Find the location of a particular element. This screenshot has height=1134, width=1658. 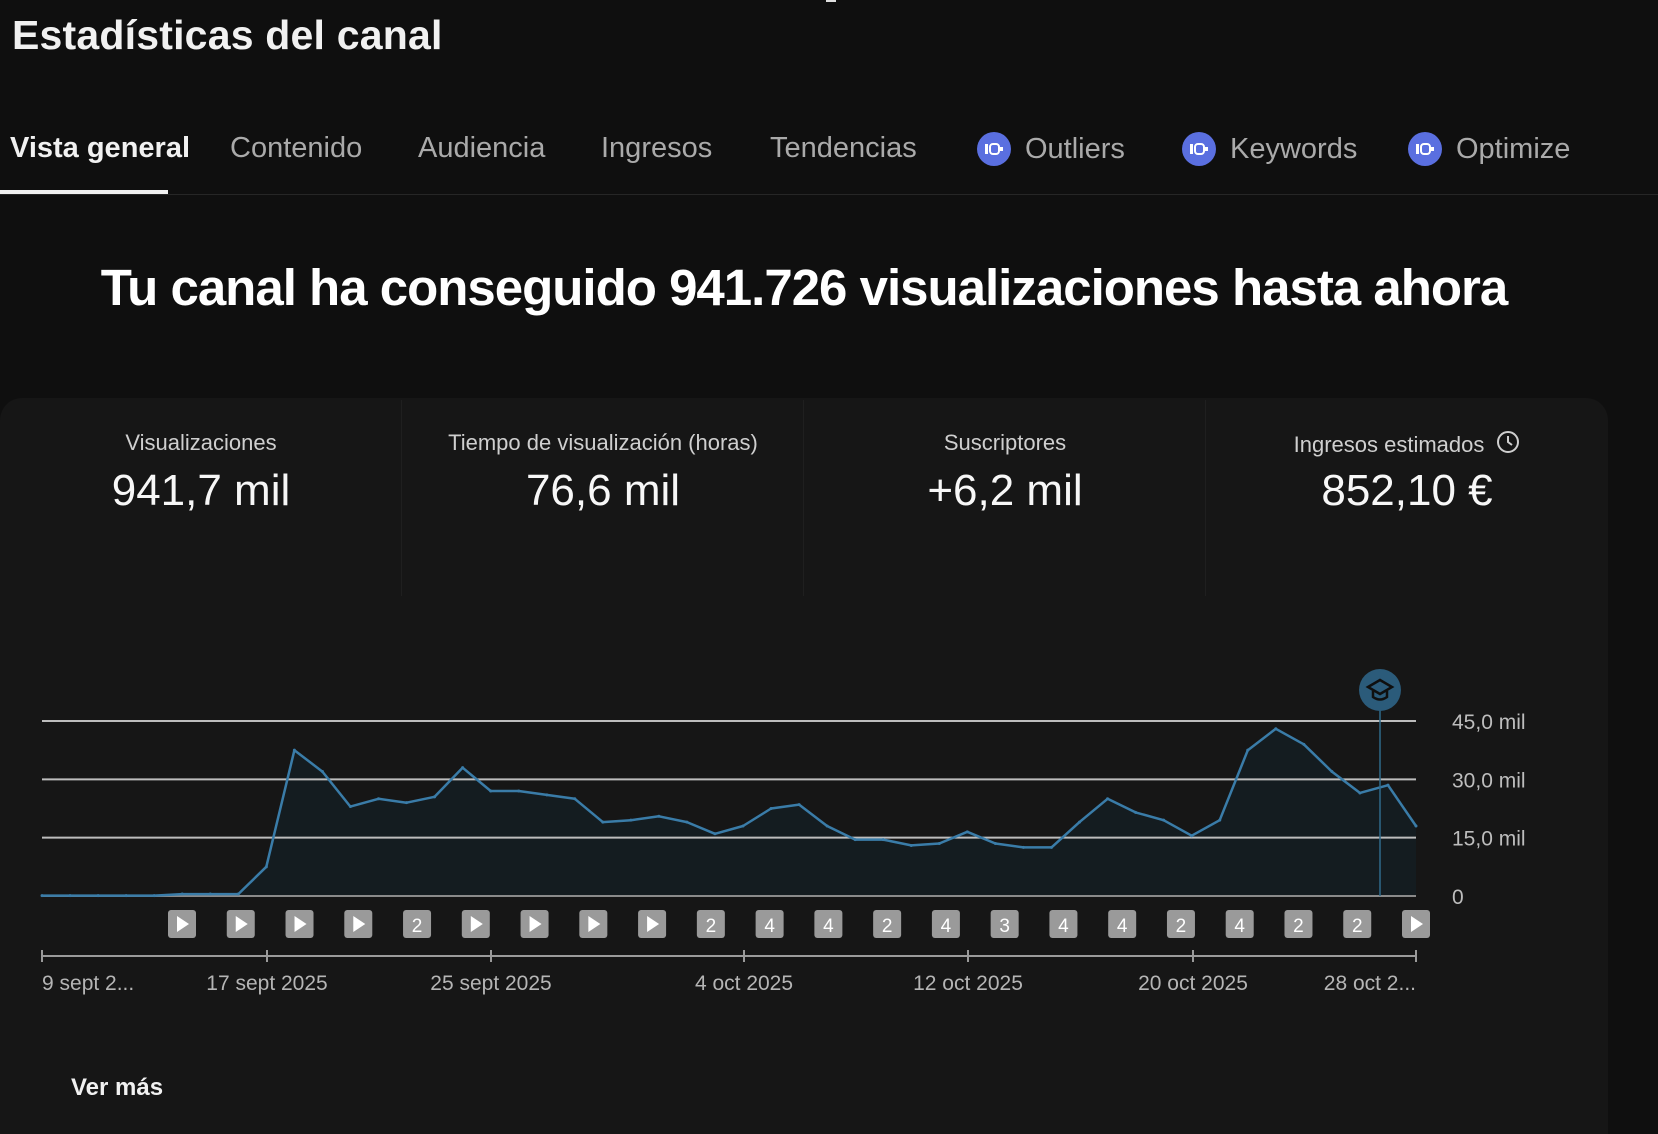

metric-label: Visualizaciones is located at coordinates (201, 443).